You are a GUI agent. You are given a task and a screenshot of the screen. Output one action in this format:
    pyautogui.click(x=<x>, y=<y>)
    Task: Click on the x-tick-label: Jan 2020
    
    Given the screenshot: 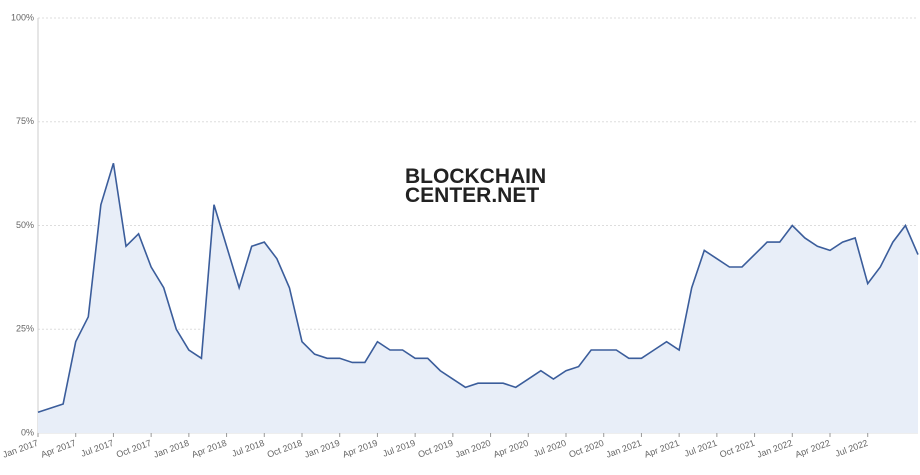 What is the action you would take?
    pyautogui.click(x=473, y=449)
    